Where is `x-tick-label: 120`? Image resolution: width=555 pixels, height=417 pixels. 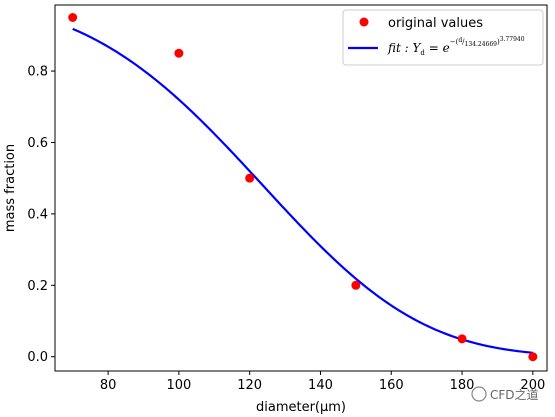 x-tick-label: 120 is located at coordinates (249, 385).